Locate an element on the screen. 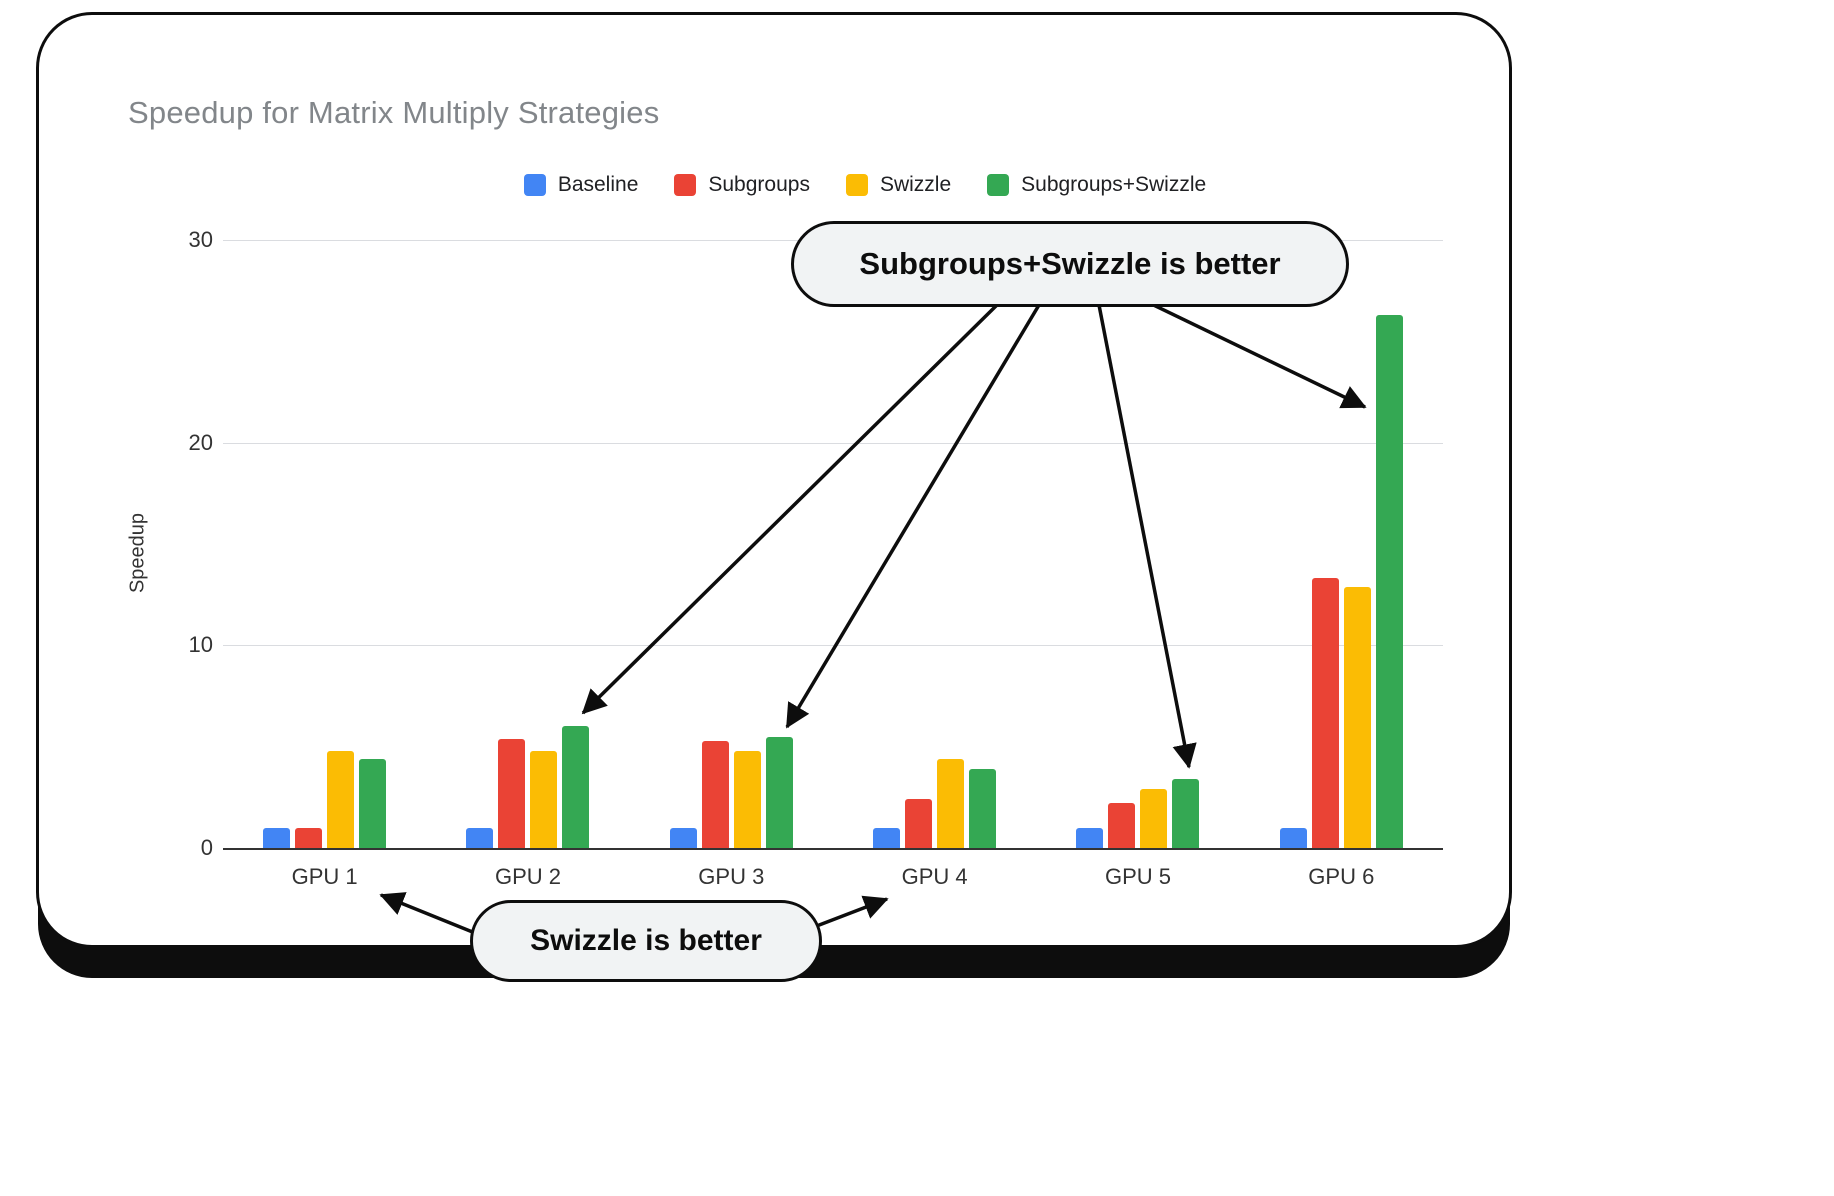  x-category-label: GPU 2 is located at coordinates (527, 876).